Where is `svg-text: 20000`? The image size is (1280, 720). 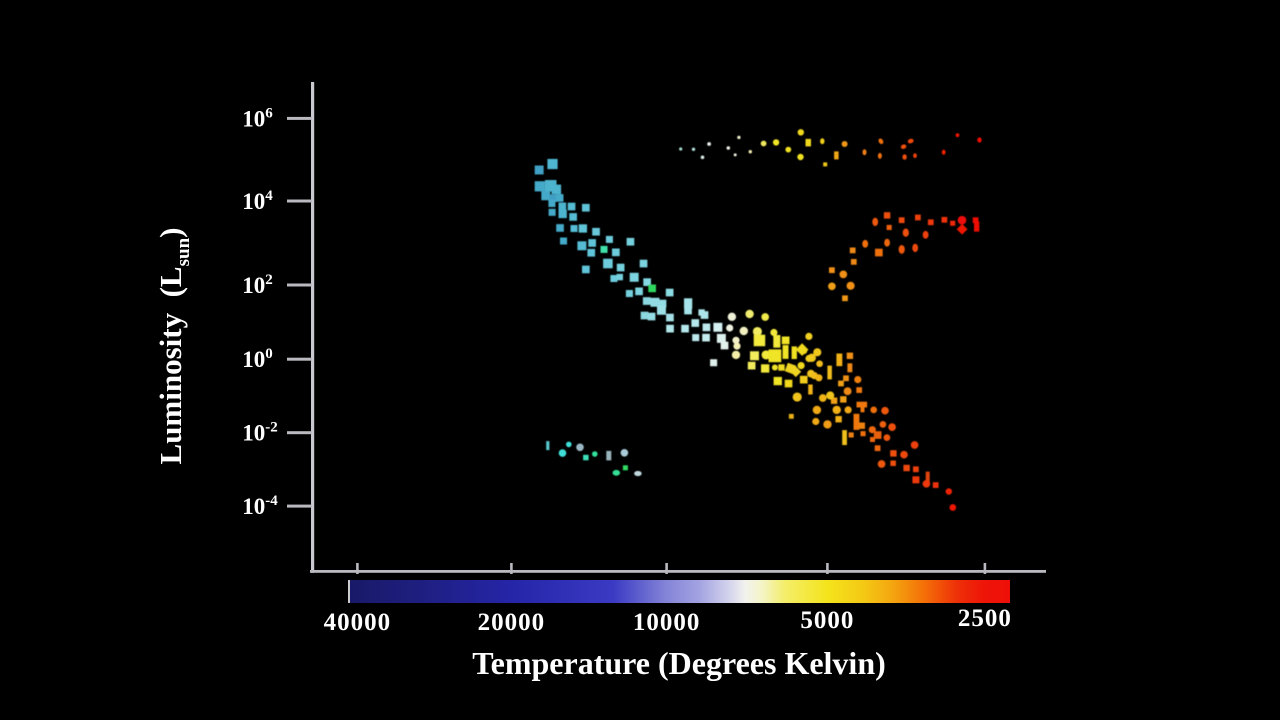
svg-text: 20000 is located at coordinates (512, 622).